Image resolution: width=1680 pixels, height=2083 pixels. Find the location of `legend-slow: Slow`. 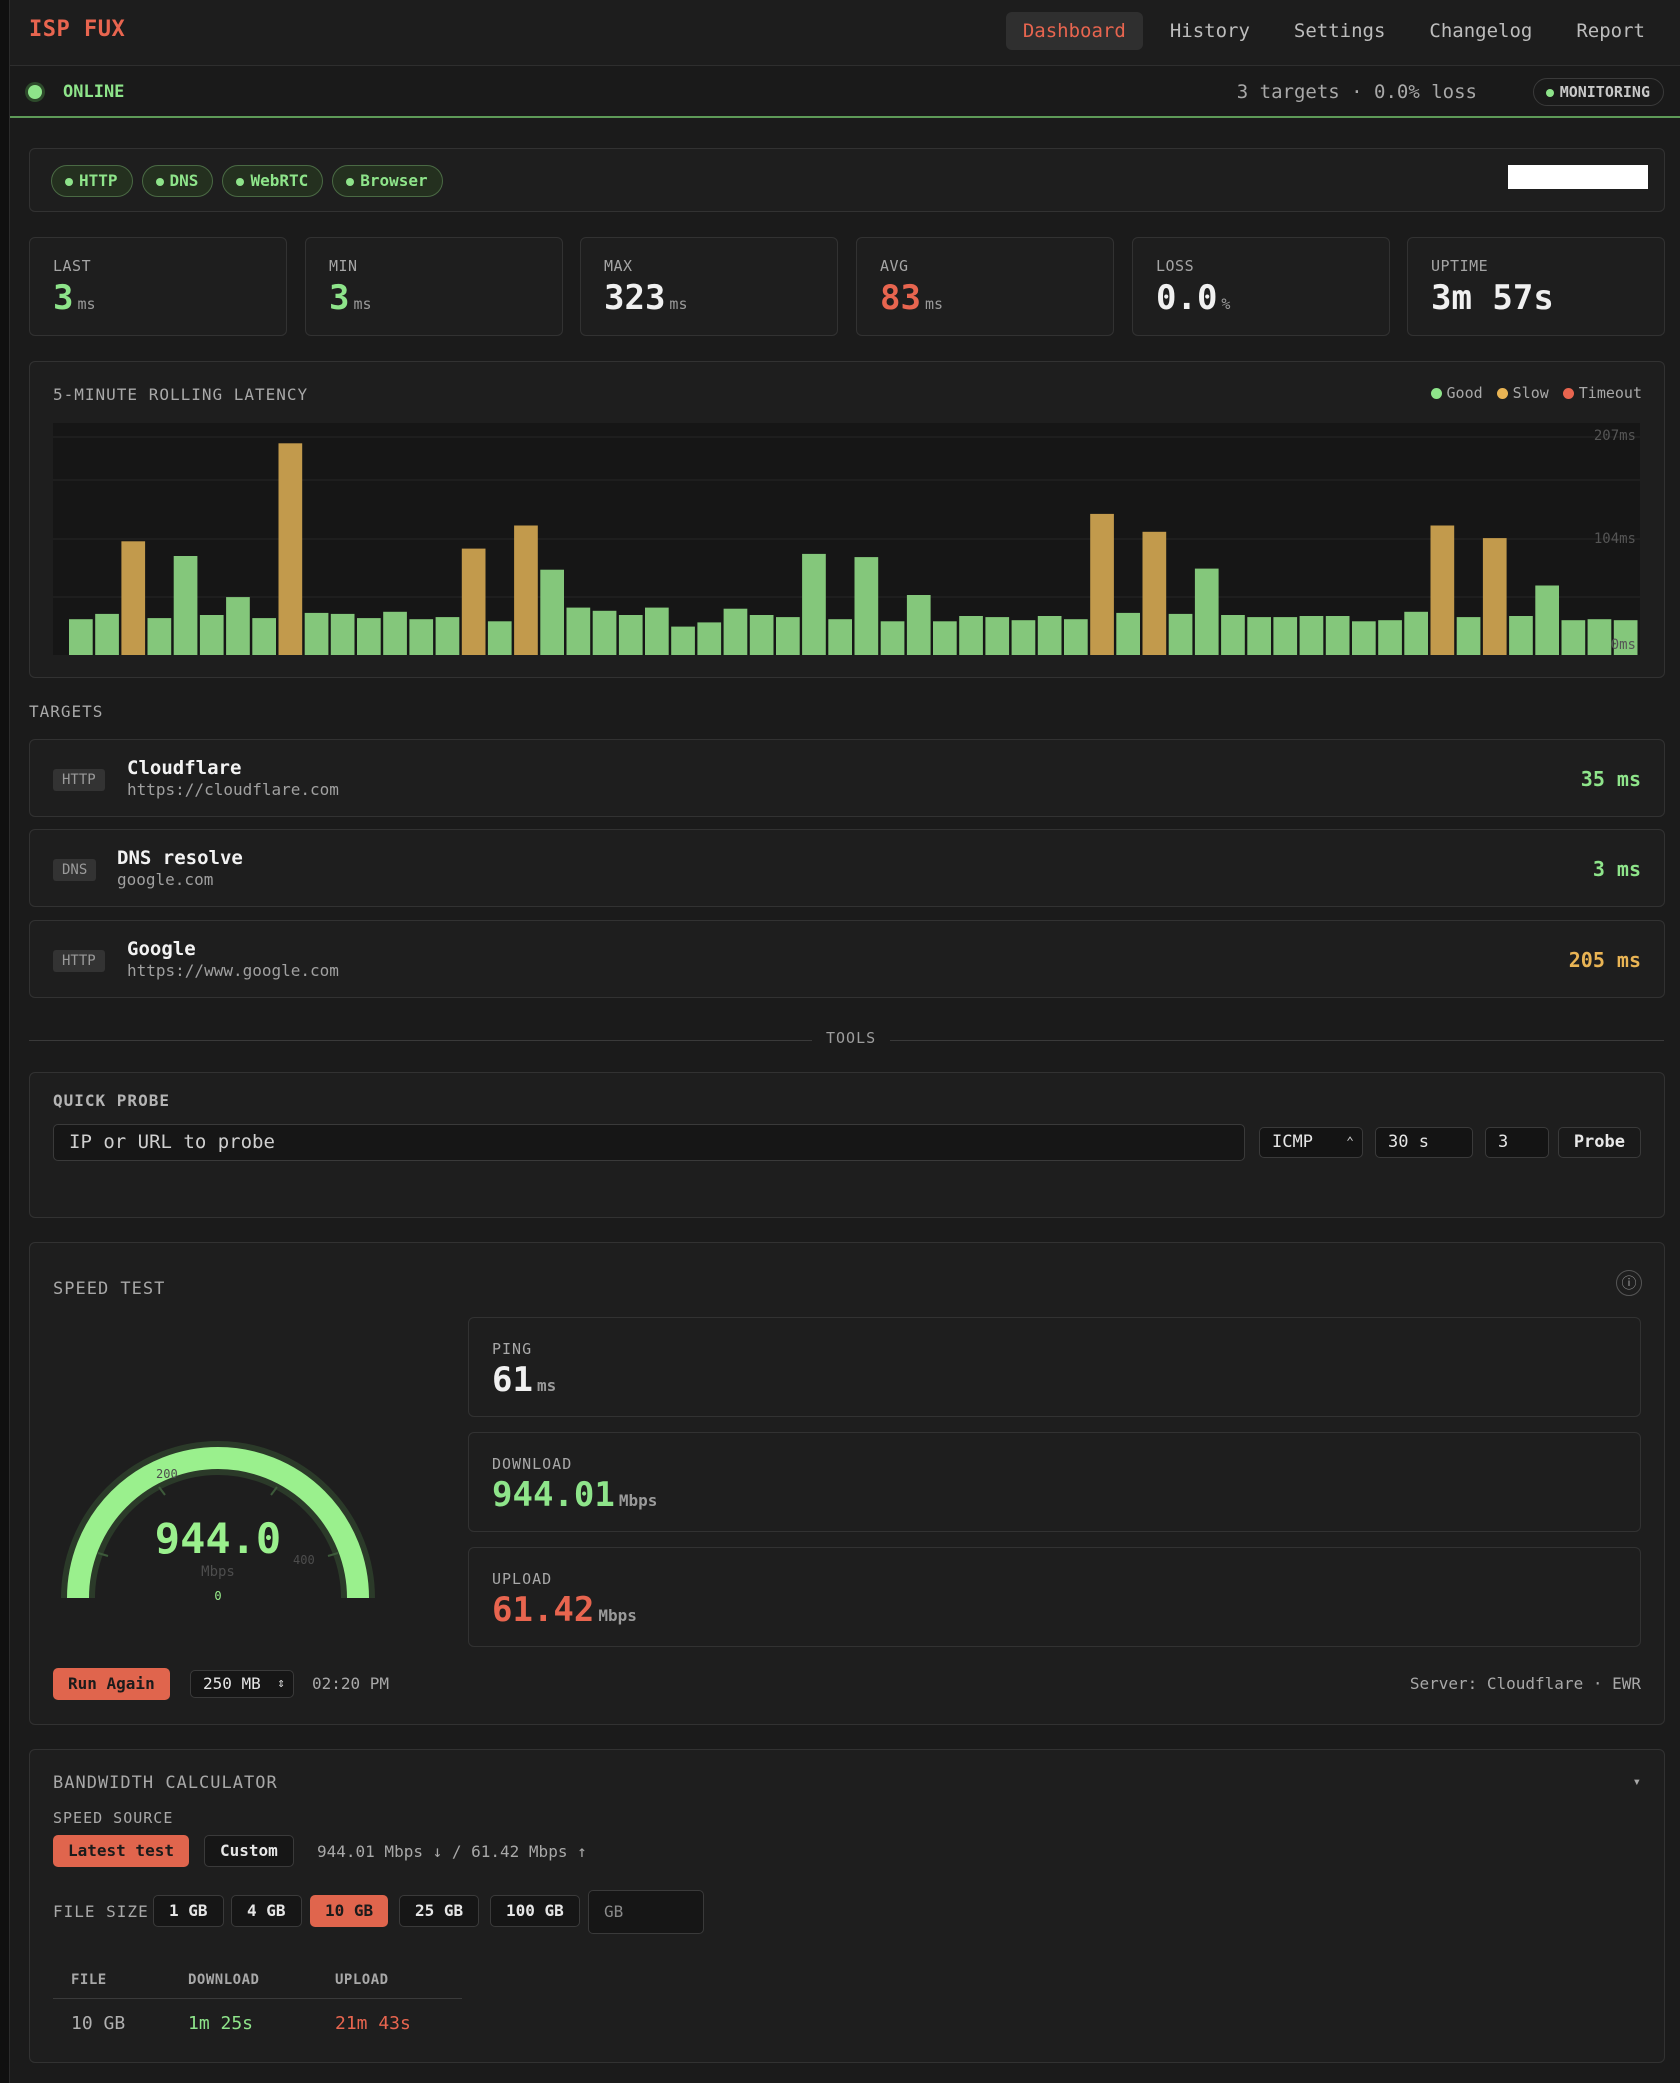

legend-slow: Slow is located at coordinates (1522, 393).